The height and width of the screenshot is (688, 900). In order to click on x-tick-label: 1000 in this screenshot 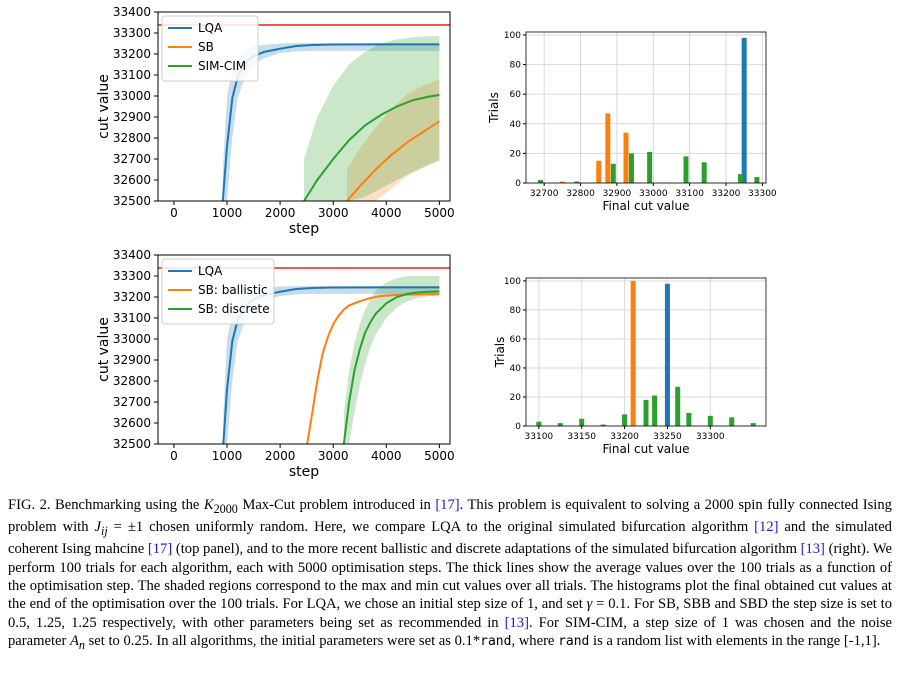, I will do `click(227, 456)`.